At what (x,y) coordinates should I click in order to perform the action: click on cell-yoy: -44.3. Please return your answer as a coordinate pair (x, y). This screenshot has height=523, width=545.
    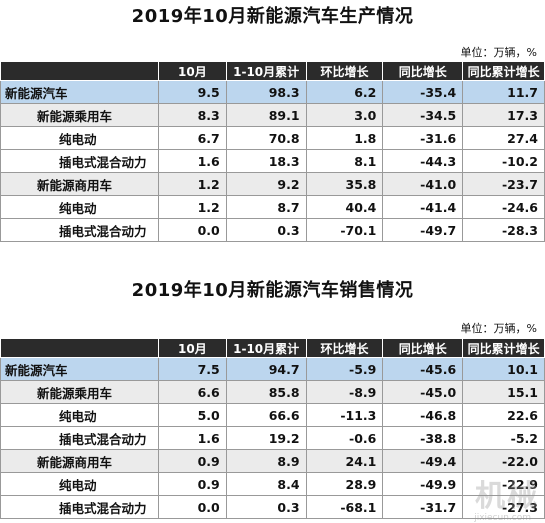
    Looking at the image, I should click on (423, 161).